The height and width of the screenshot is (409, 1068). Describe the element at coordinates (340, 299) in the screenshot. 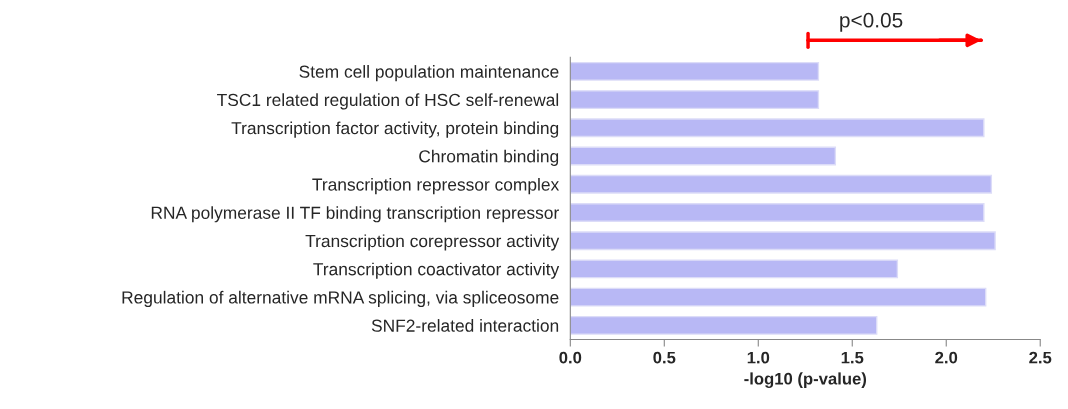

I see `y-tick-label: Regulation of alternative mRNA splicing, via spliceosome` at that location.